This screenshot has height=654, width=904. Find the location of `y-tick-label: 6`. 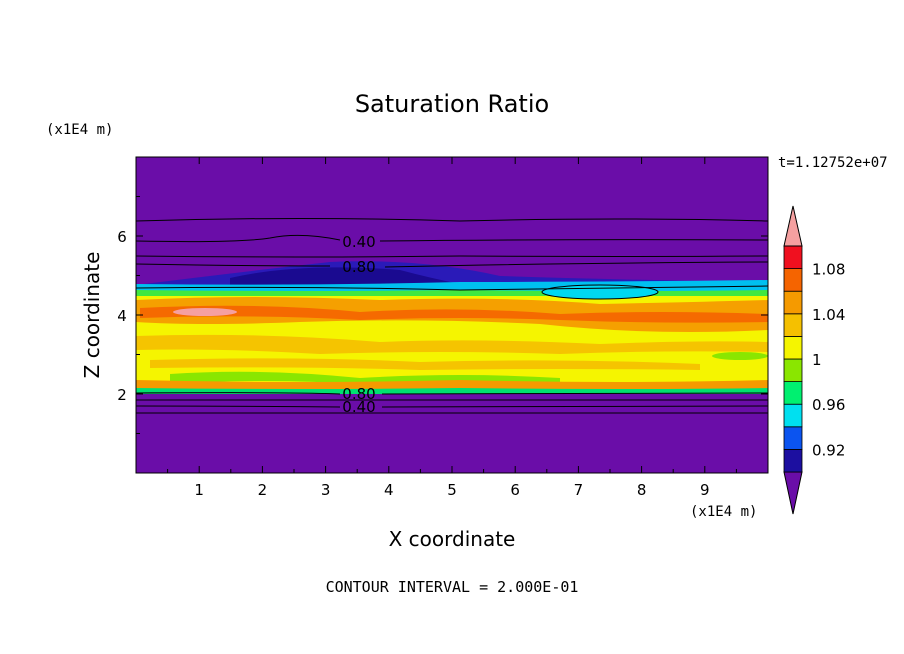

y-tick-label: 6 is located at coordinates (122, 237).